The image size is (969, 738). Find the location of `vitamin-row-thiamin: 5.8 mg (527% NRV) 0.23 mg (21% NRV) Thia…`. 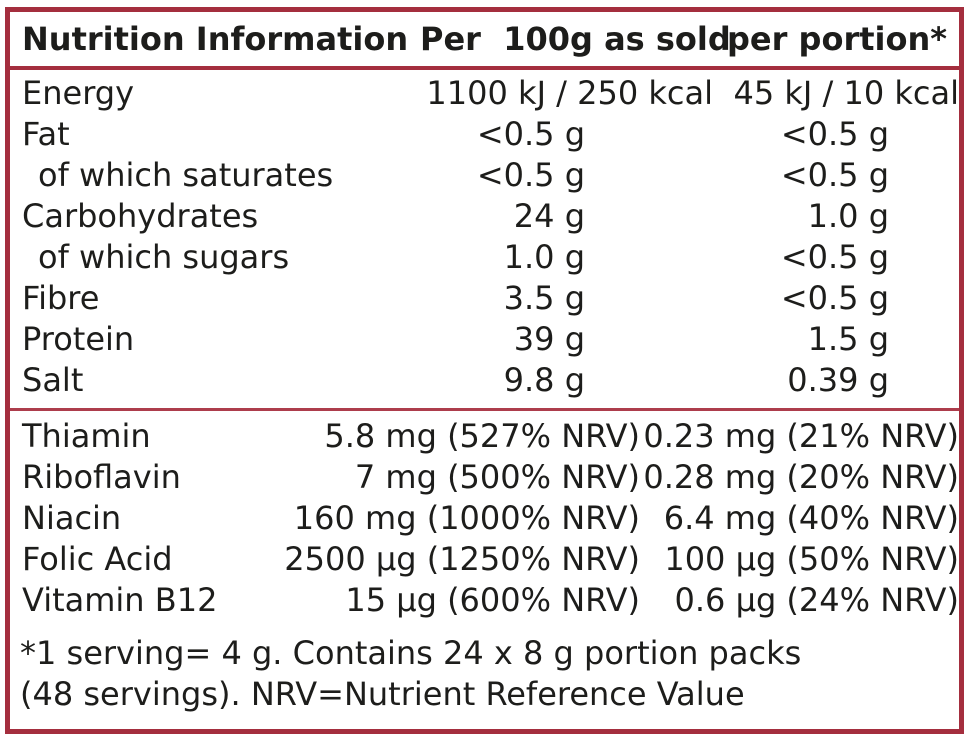

vitamin-row-thiamin: 5.8 mg (527% NRV) 0.23 mg (21% NRV) Thia… is located at coordinates (484, 436).